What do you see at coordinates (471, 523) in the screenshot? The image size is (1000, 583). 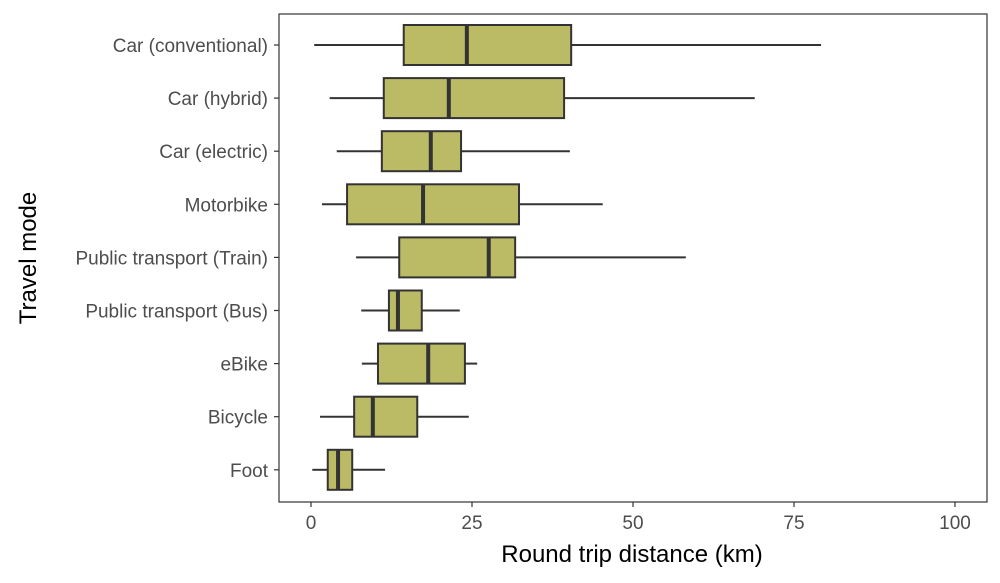 I see `x-tick-label: 25` at bounding box center [471, 523].